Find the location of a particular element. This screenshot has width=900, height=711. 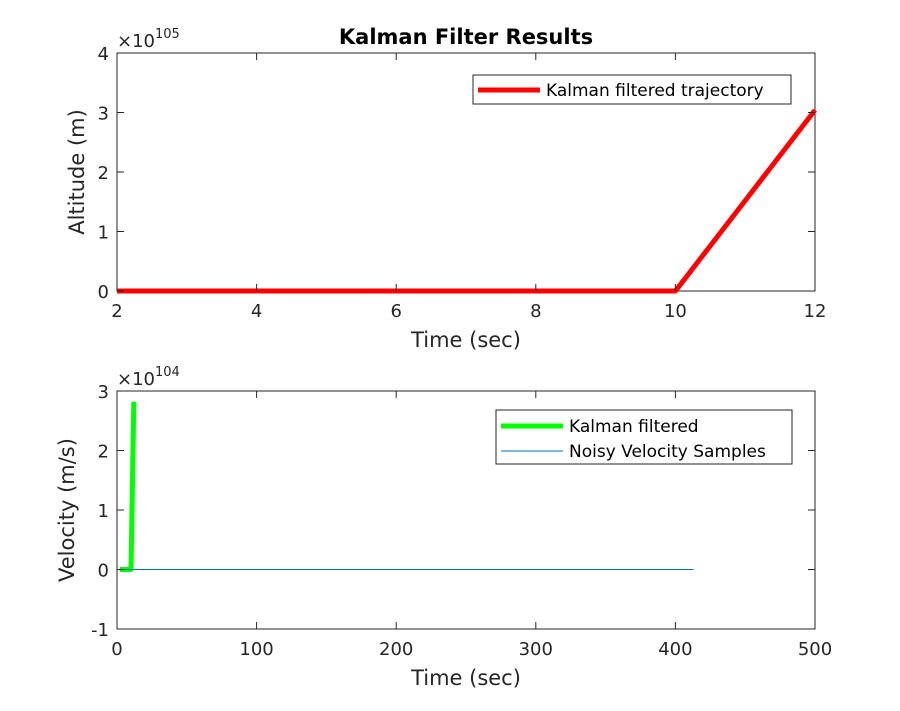

chart-title: Kalman Filter Results is located at coordinates (466, 37).